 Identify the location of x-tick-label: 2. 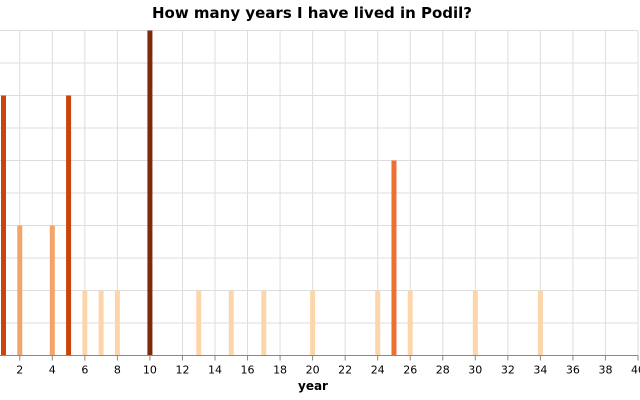
(19, 370).